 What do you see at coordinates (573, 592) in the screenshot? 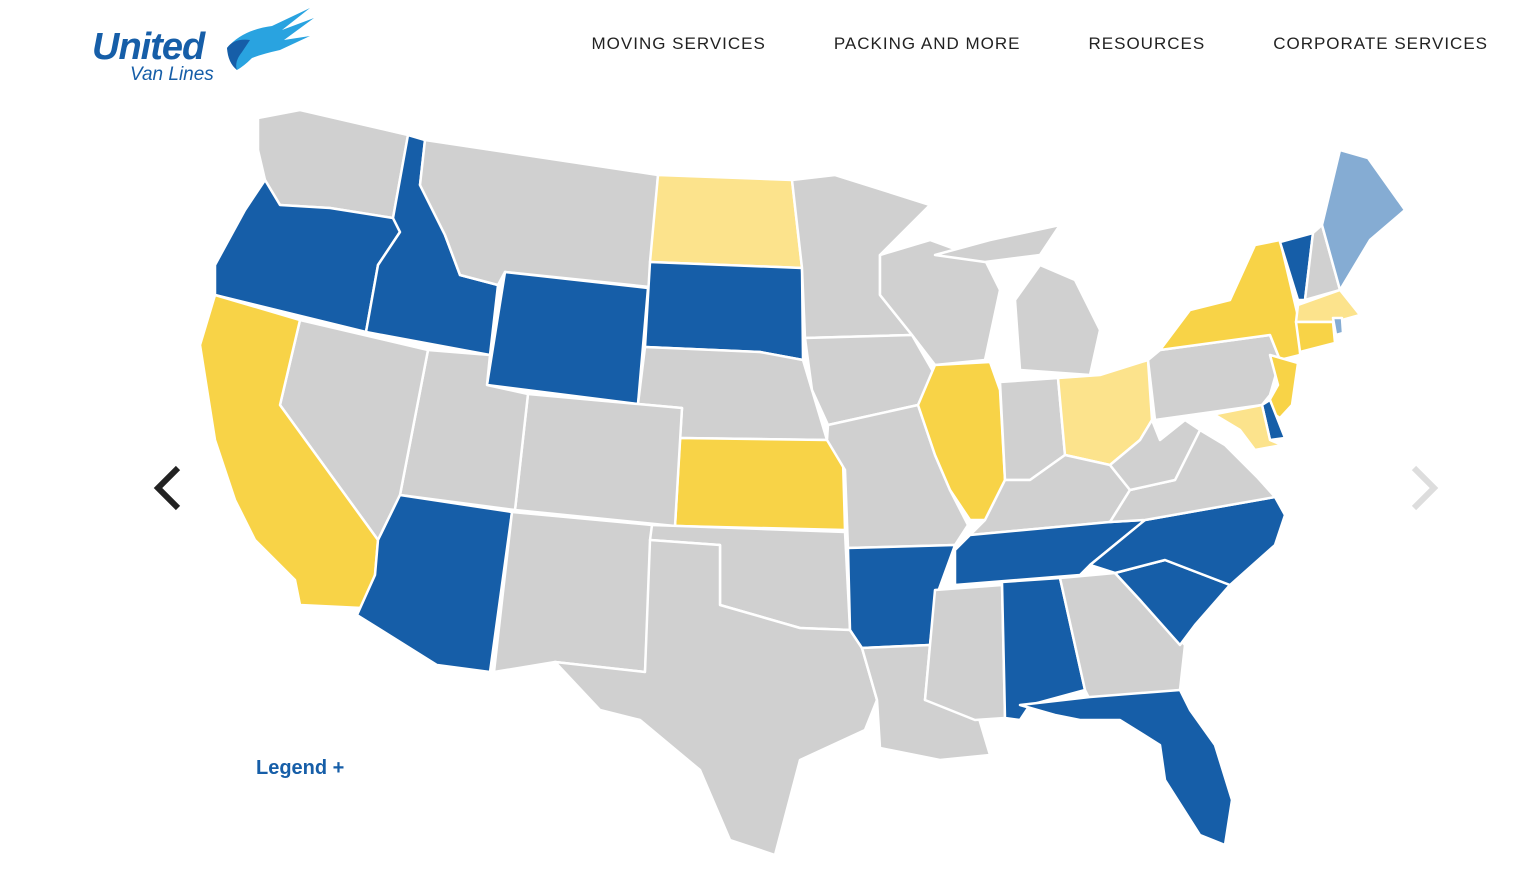
I see `state-nm` at bounding box center [573, 592].